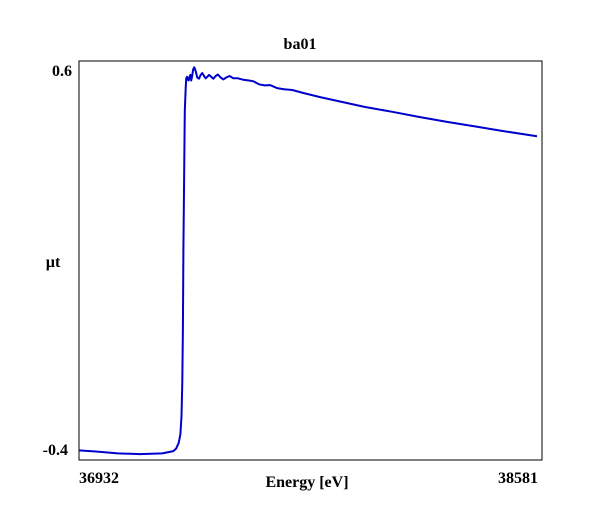 The height and width of the screenshot is (520, 600). I want to click on y-tick-label-min: -0.4, so click(55, 450).